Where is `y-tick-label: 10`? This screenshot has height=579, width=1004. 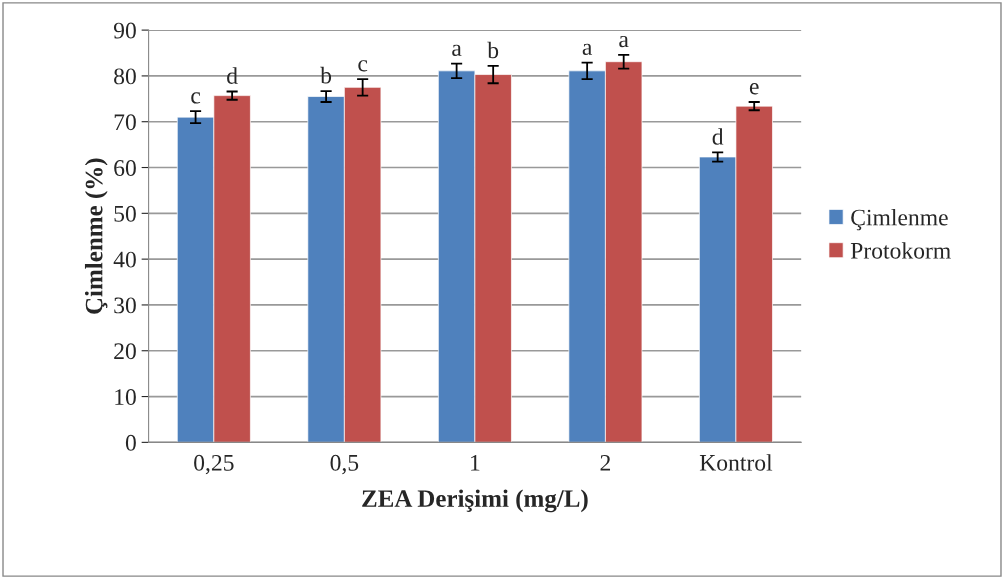
y-tick-label: 10 is located at coordinates (125, 397).